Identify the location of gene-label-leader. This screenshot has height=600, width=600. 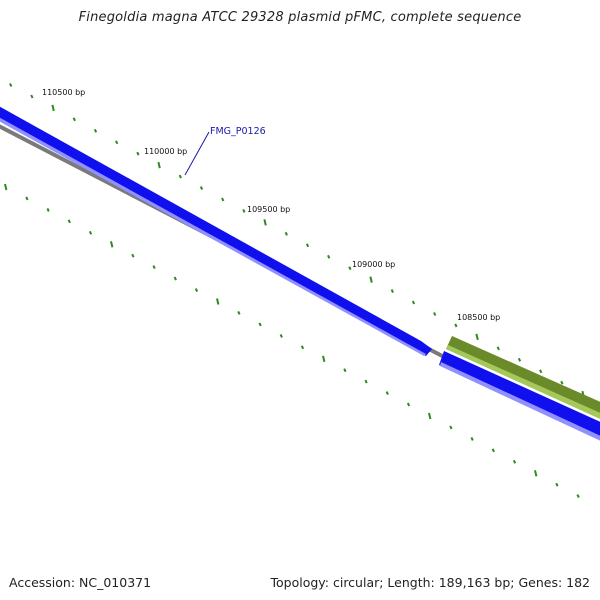
(197, 153).